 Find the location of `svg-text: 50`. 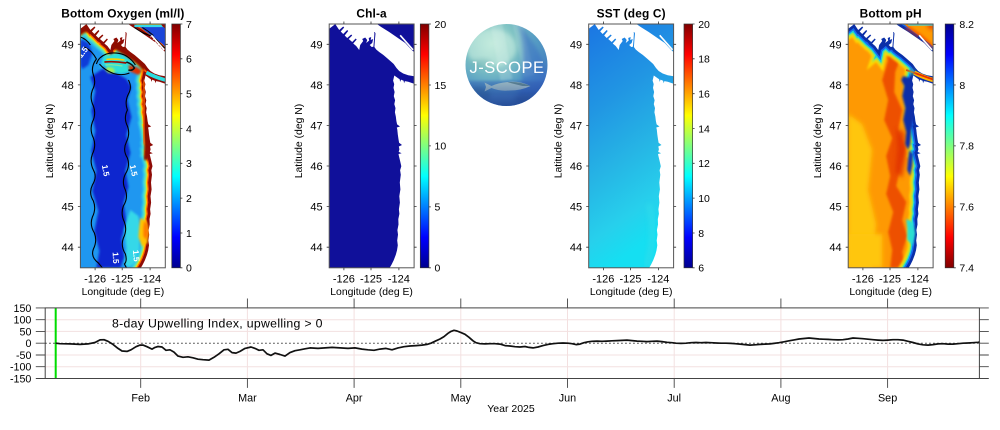

svg-text: 50 is located at coordinates (26, 332).